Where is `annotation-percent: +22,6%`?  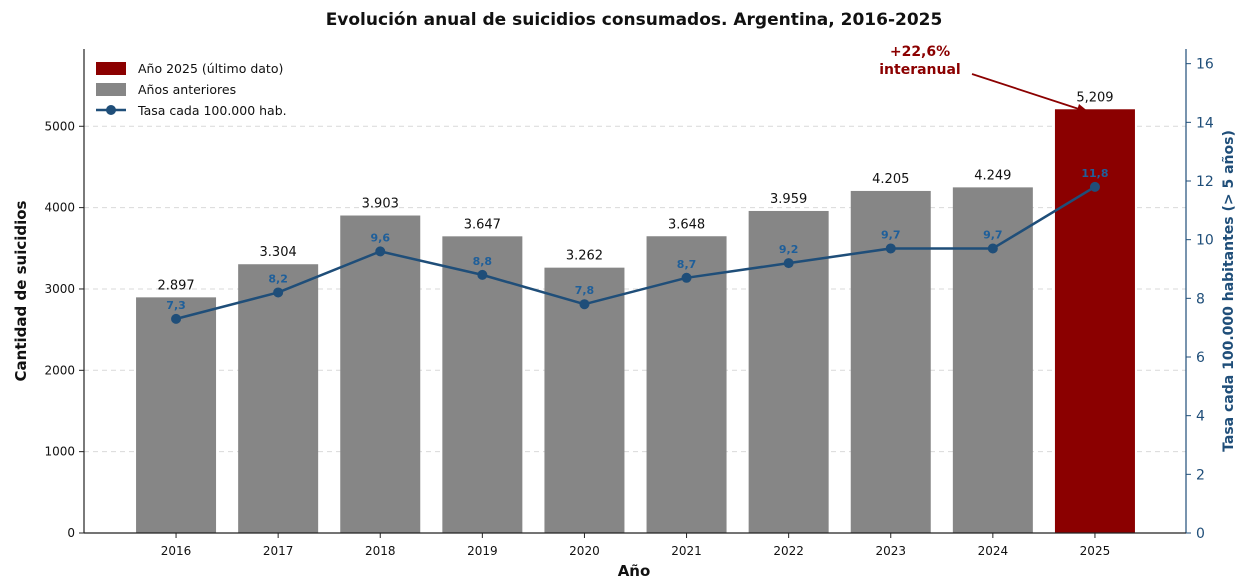 annotation-percent: +22,6% is located at coordinates (920, 52).